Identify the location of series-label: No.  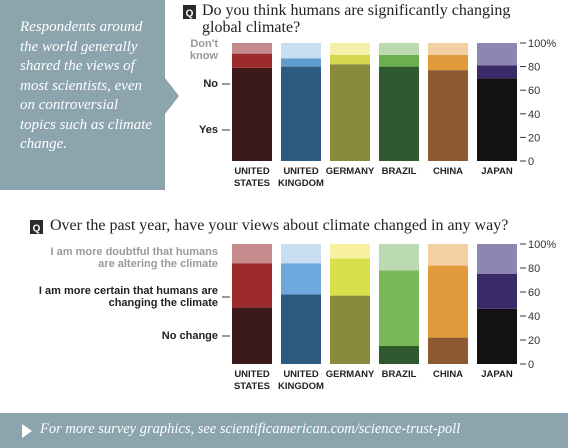
(210, 84).